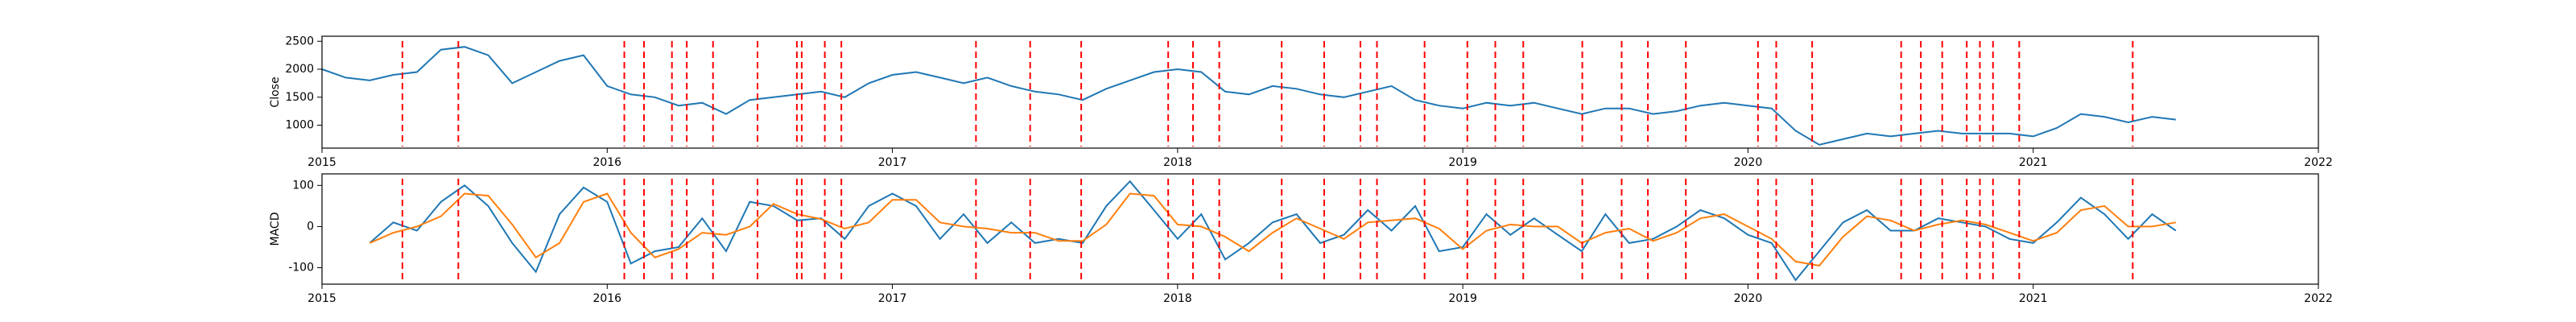 The image size is (2576, 322). Describe the element at coordinates (299, 41) in the screenshot. I see `y-tick-label: 2500` at that location.